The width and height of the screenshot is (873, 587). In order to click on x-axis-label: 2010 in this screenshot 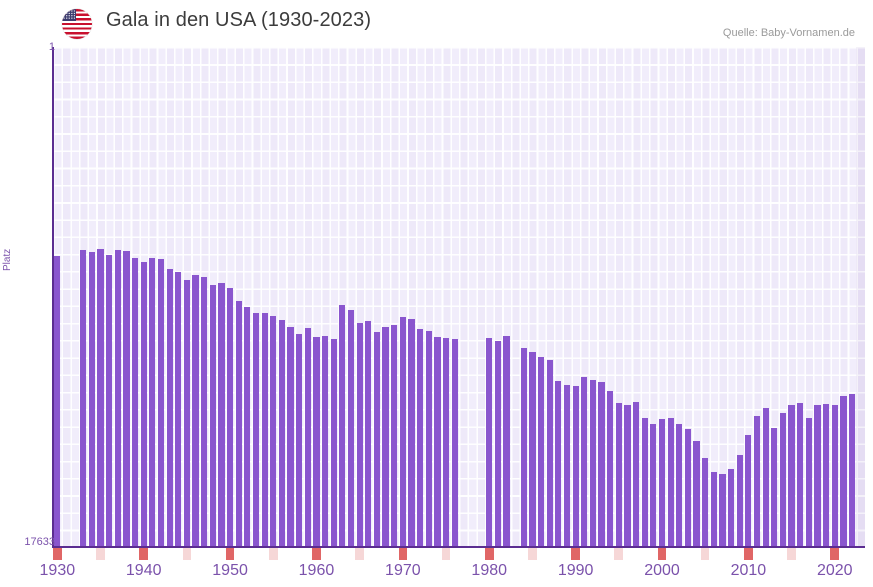, I will do `click(748, 570)`.